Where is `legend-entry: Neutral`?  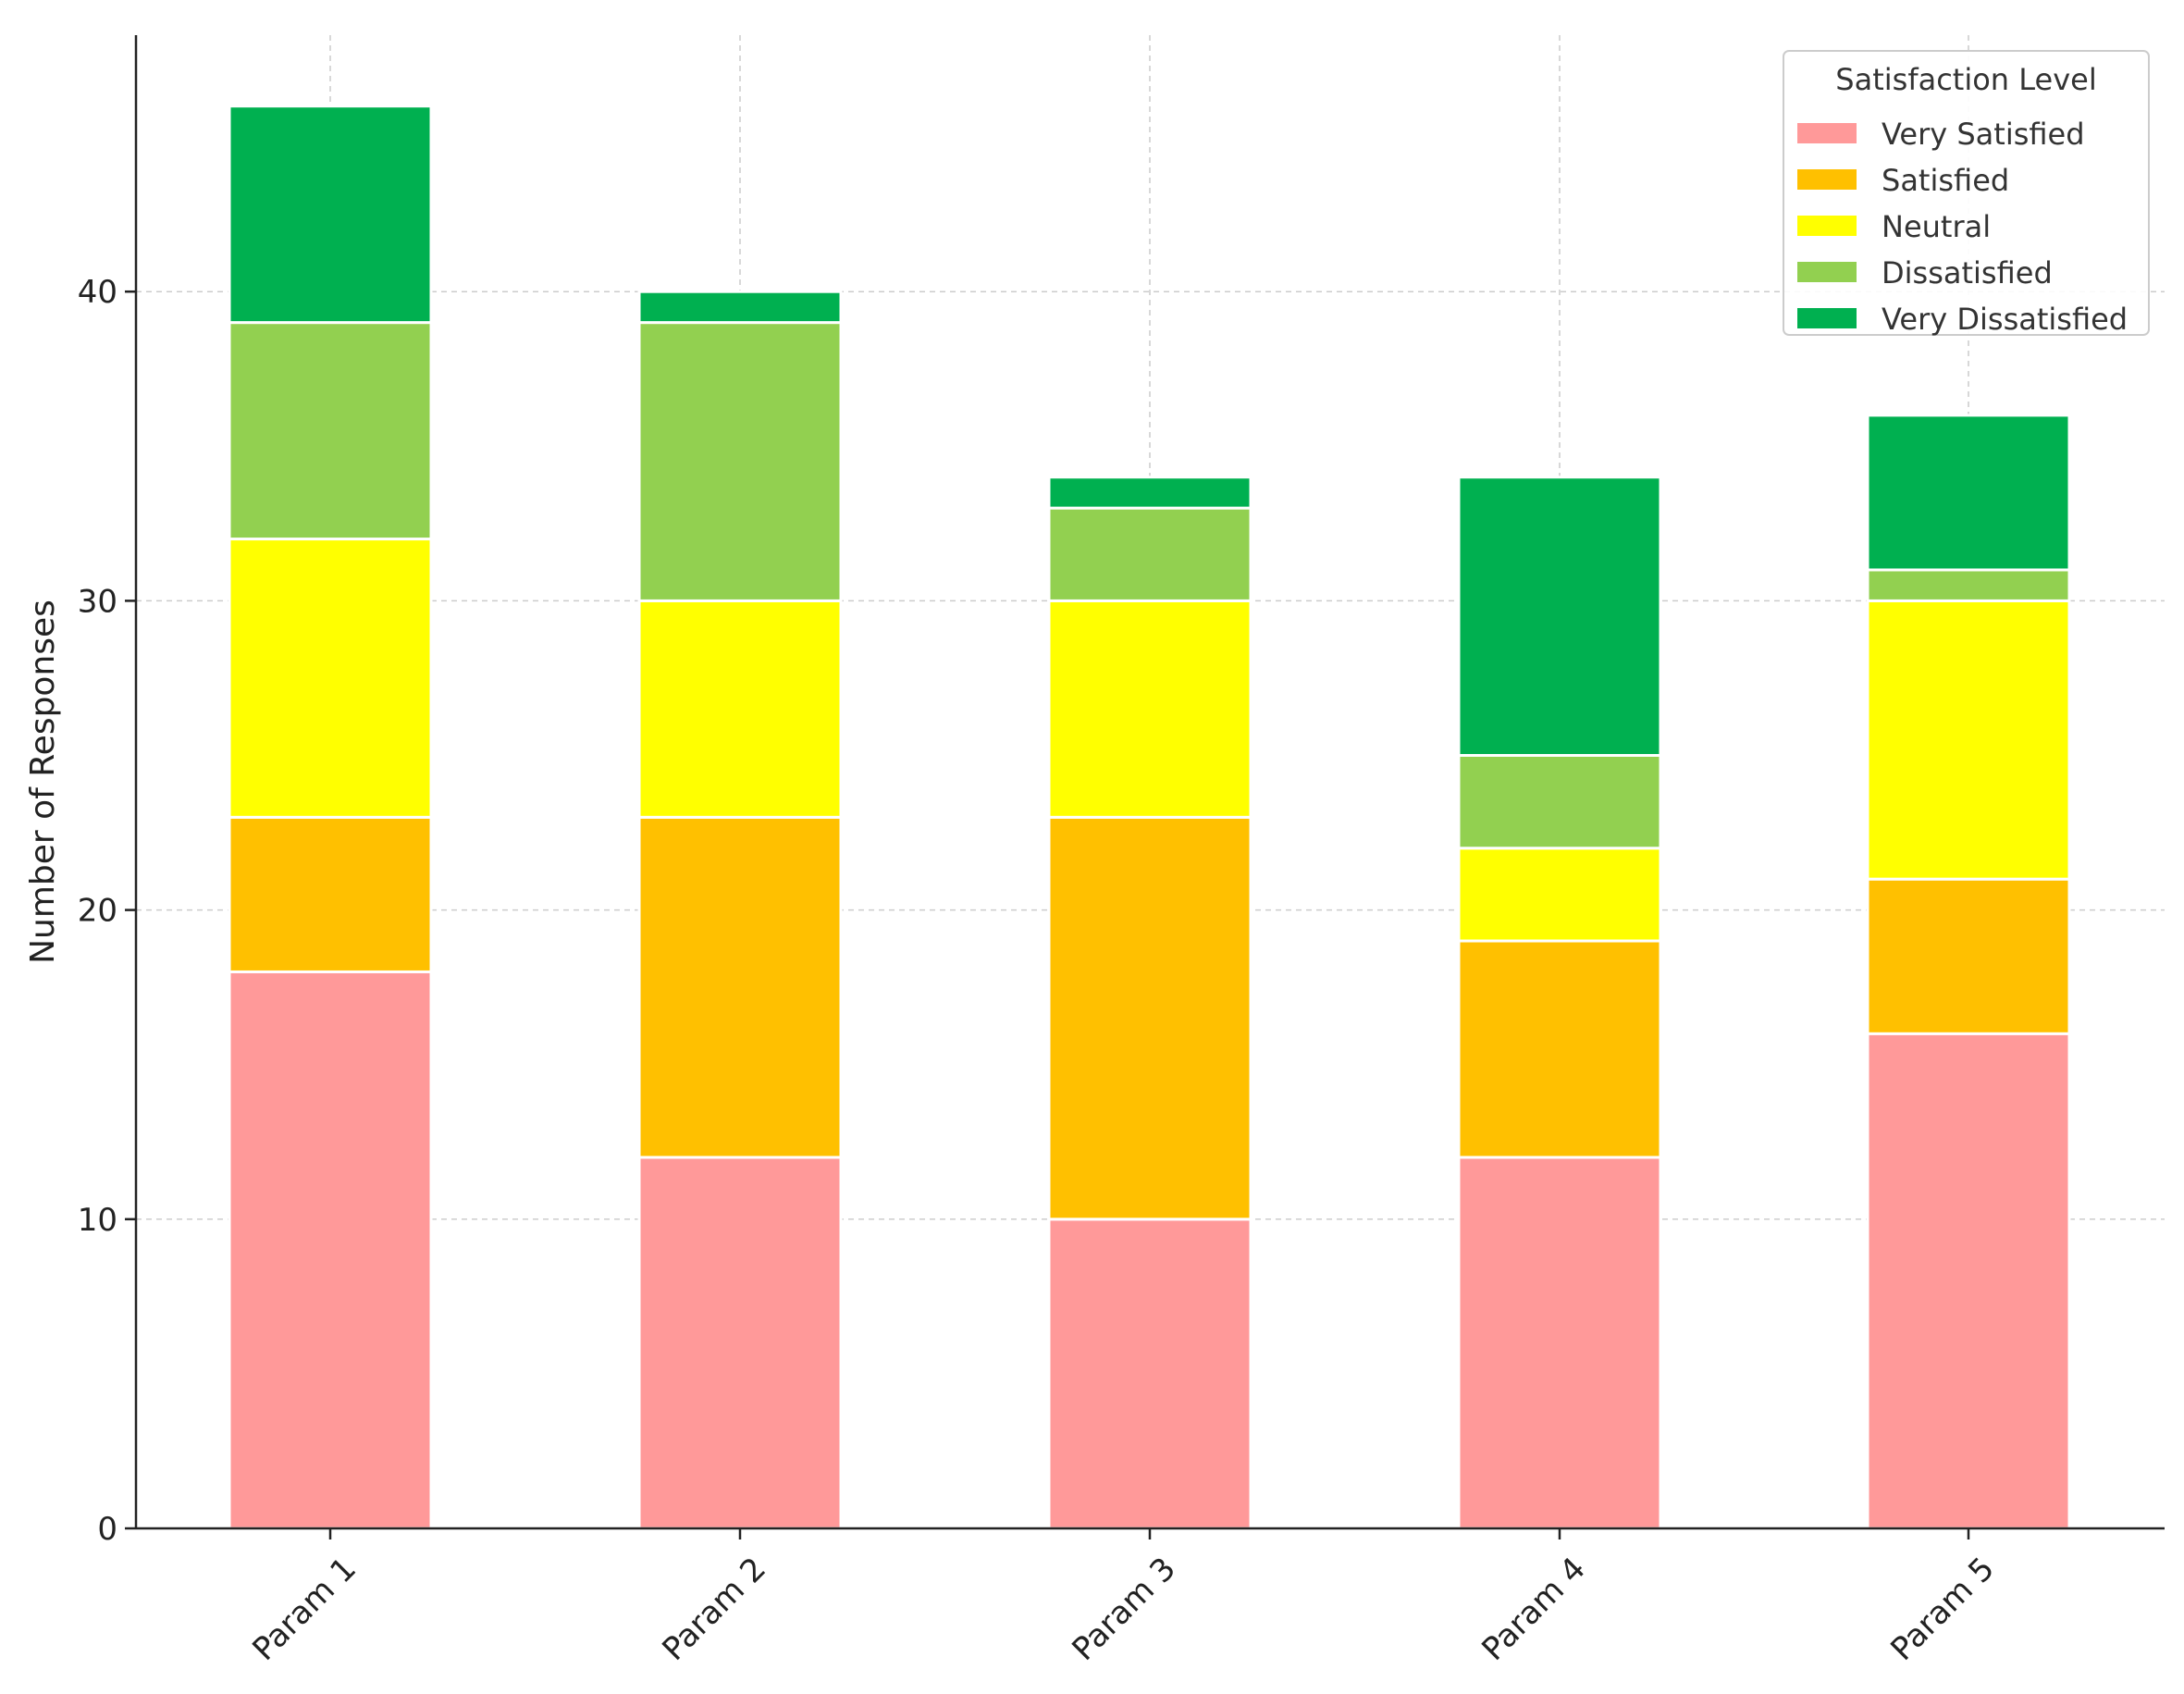 legend-entry: Neutral is located at coordinates (1936, 226).